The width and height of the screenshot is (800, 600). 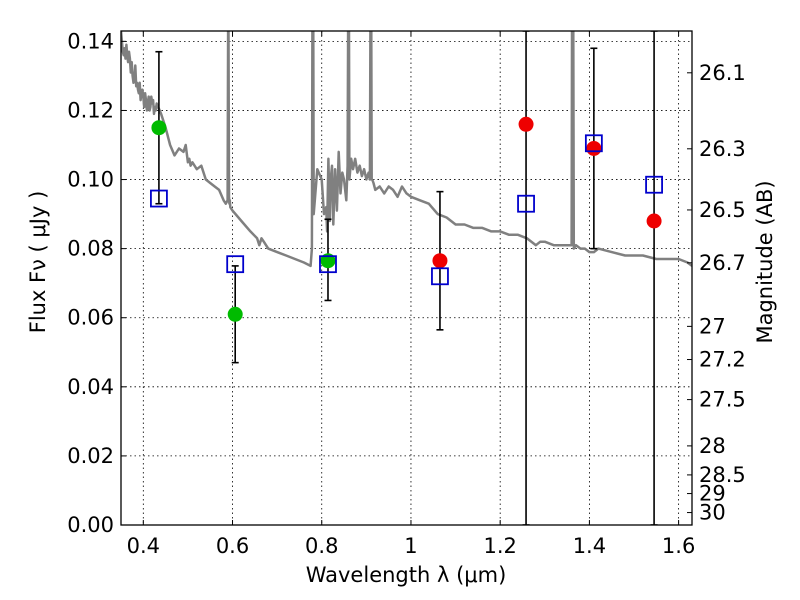 What do you see at coordinates (722, 73) in the screenshot?
I see `magnitude-tick-label: 26.1` at bounding box center [722, 73].